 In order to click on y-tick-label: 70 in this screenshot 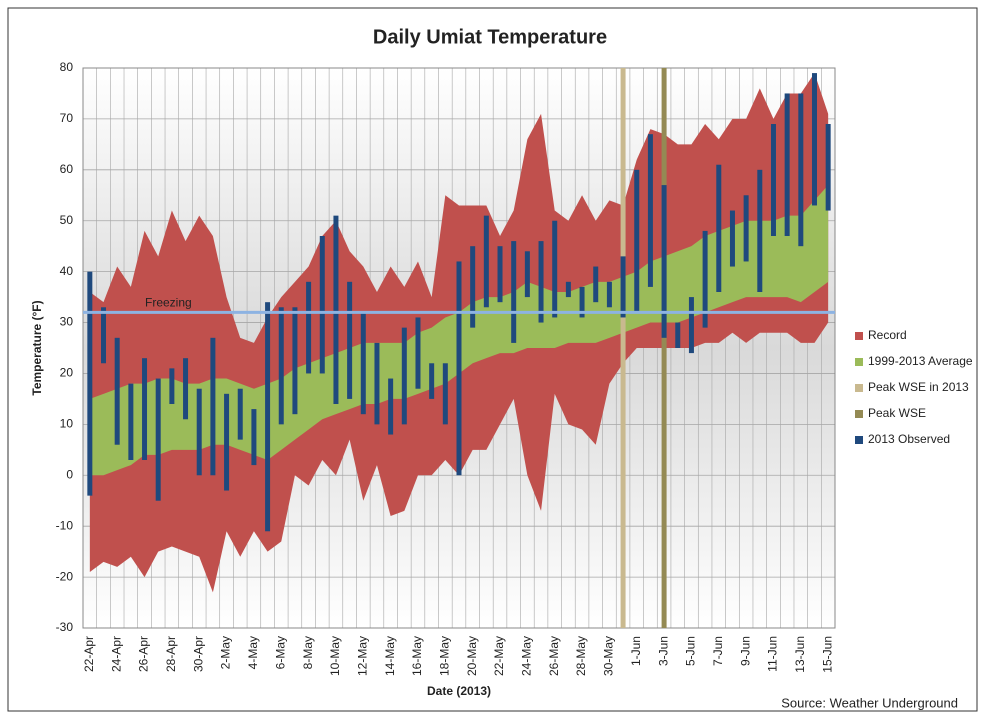, I will do `click(67, 118)`.